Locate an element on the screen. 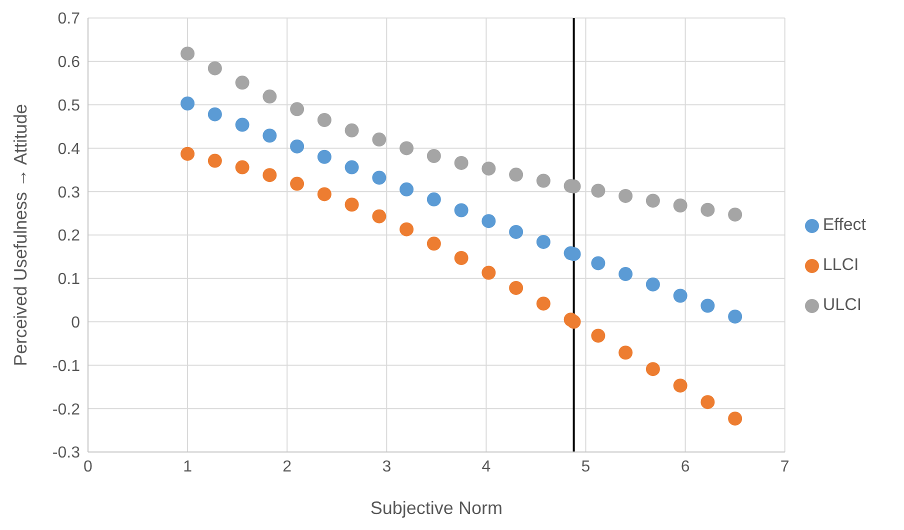 The height and width of the screenshot is (530, 904). y-tick-label: -0.2 is located at coordinates (66, 409).